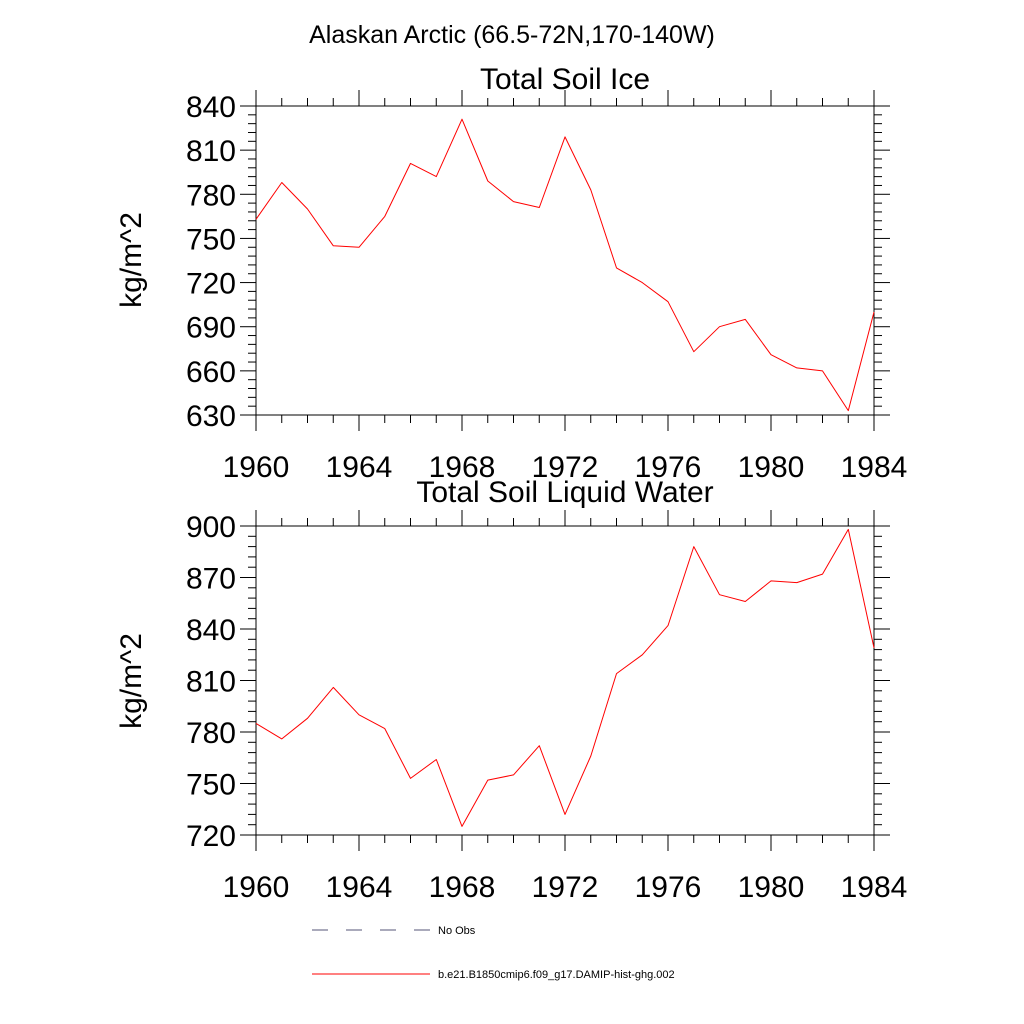 The width and height of the screenshot is (1024, 1024). Describe the element at coordinates (211, 630) in the screenshot. I see `y-tick-label-soil-liquid-water: 840` at that location.